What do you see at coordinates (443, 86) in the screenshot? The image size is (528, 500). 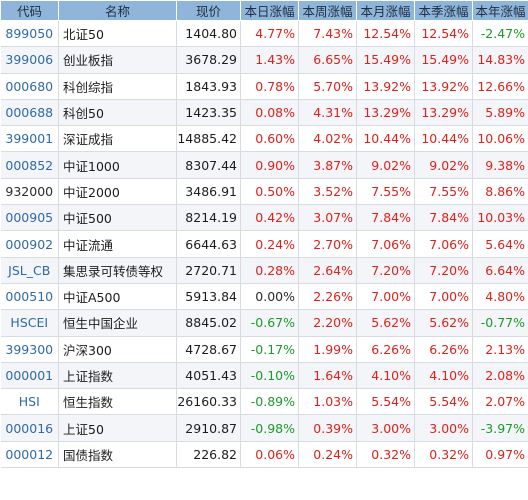 I see `quarter-change-cell: 13.92%` at bounding box center [443, 86].